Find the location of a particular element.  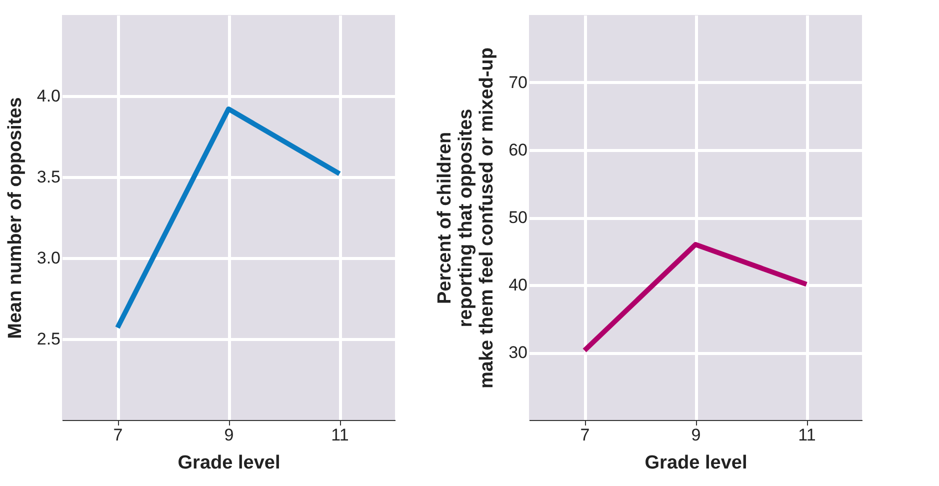

y-tick-label: 3.5 is located at coordinates (48, 177).